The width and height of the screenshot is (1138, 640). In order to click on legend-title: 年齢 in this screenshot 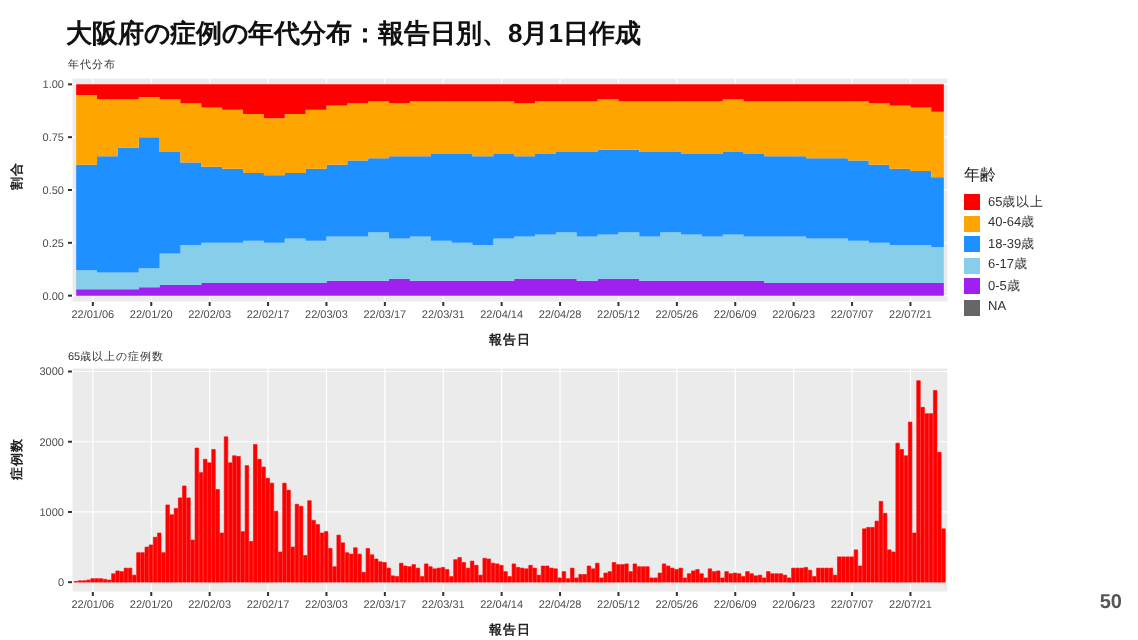, I will do `click(981, 175)`.